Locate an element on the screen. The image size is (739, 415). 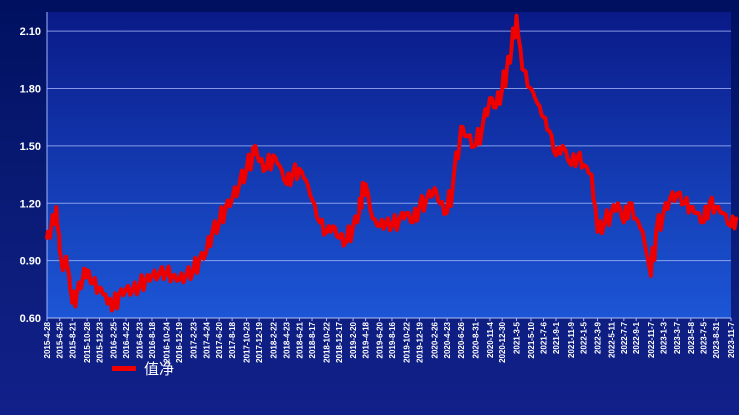
y-tick-label: 1.50 is located at coordinates (30, 147).